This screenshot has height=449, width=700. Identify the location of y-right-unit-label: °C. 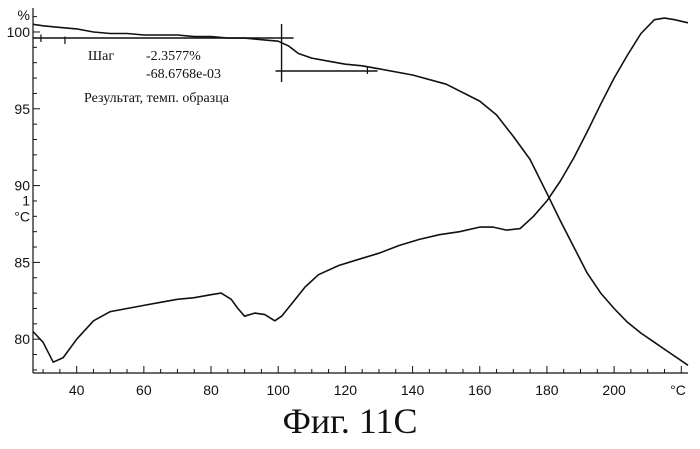
(22, 217).